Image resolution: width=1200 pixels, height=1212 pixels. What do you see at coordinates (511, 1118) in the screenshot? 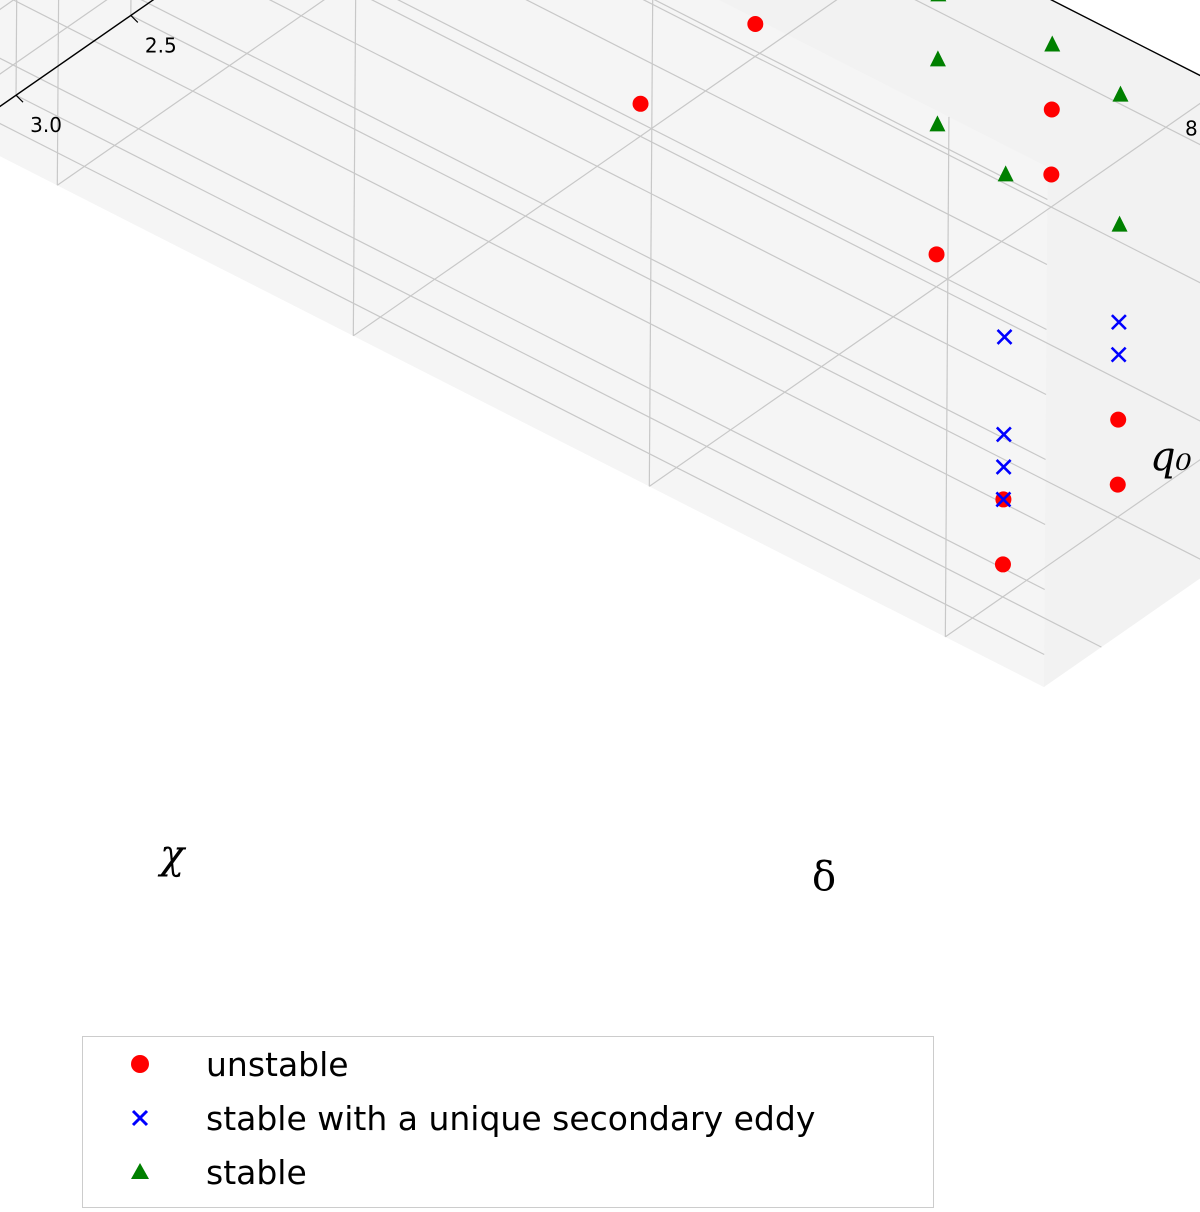
I see `legend-label: stable with a unique secondary eddy` at bounding box center [511, 1118].